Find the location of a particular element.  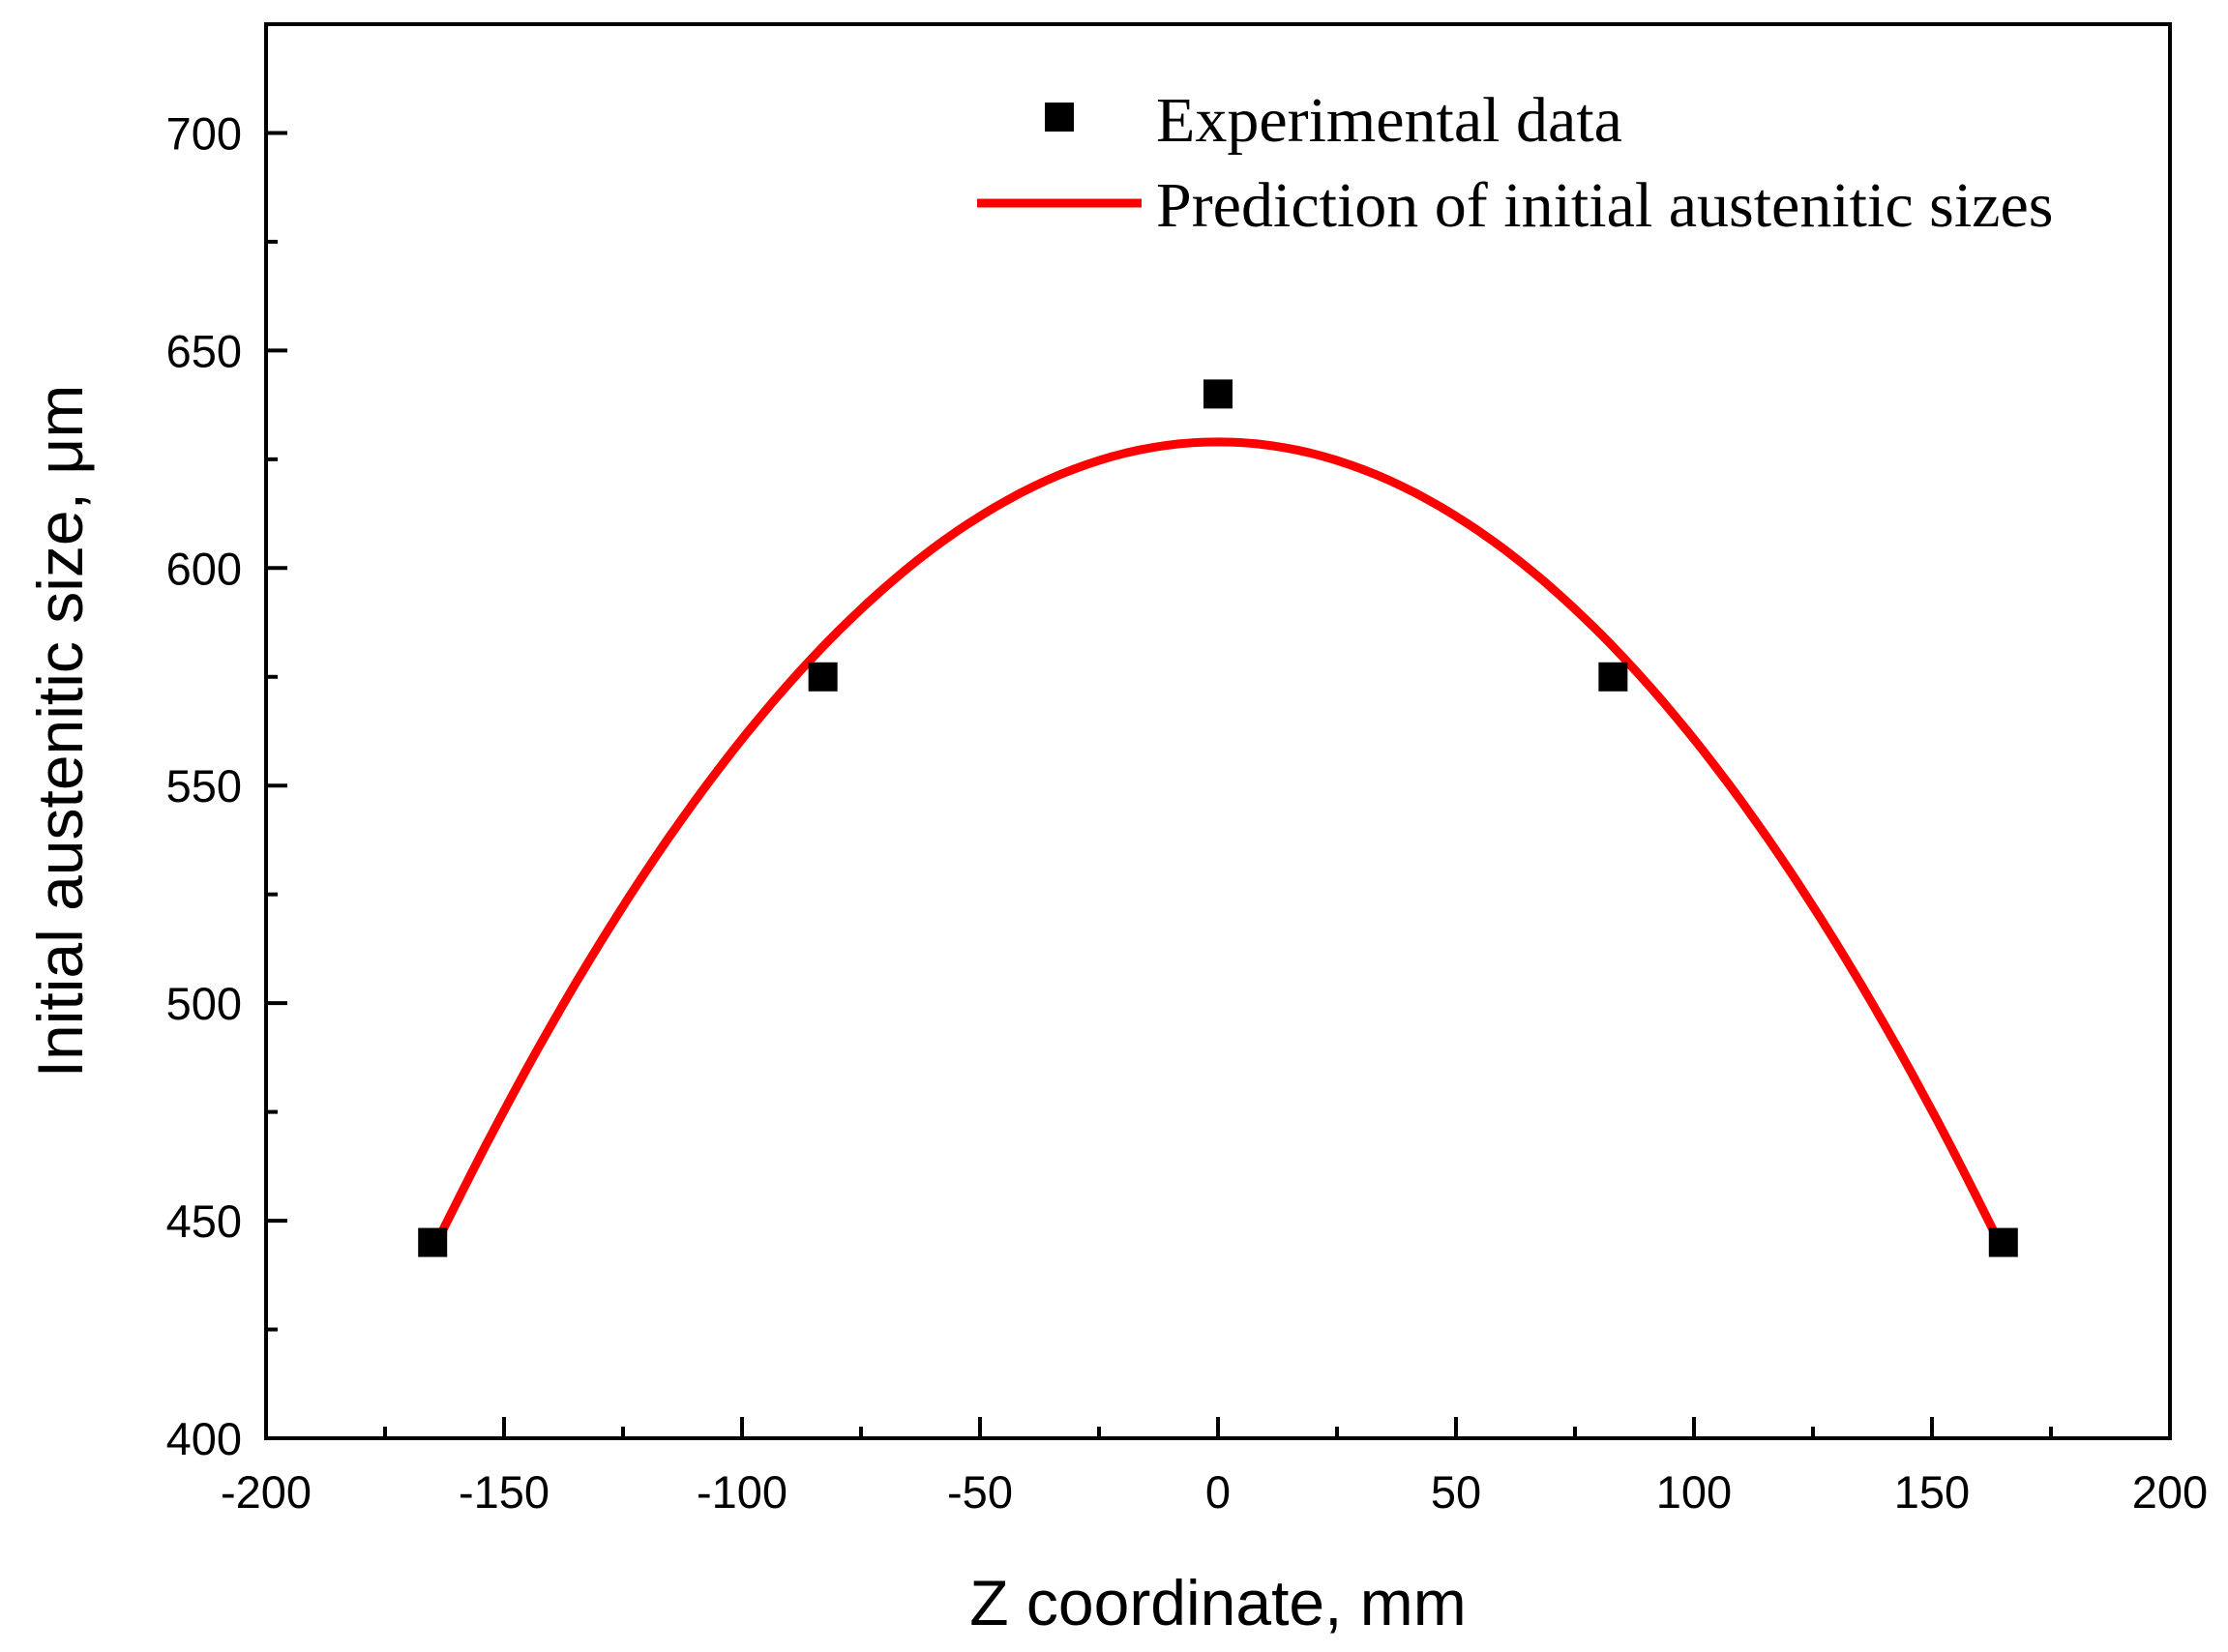

x-tick-label: 0 is located at coordinates (1218, 1492).